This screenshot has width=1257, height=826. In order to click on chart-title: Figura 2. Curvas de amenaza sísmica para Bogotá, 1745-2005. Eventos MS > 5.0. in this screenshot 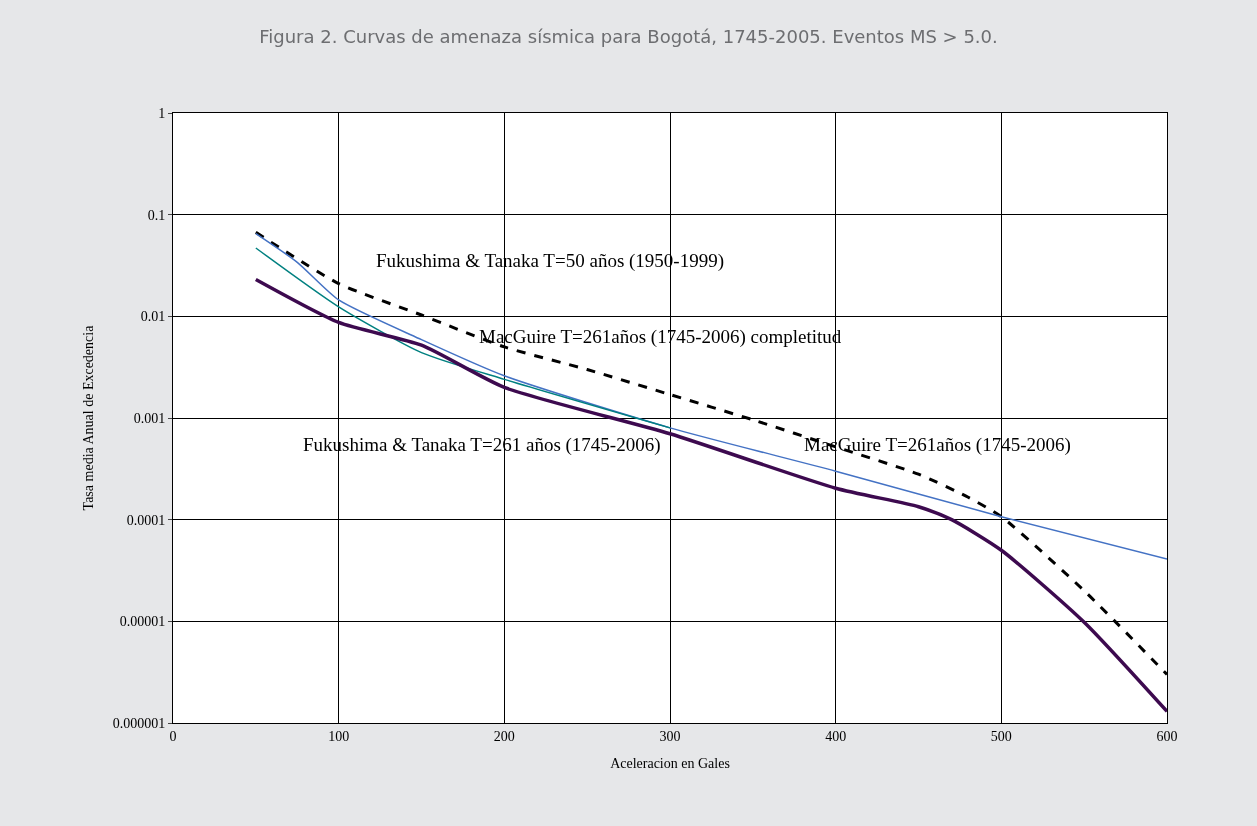, I will do `click(628, 37)`.